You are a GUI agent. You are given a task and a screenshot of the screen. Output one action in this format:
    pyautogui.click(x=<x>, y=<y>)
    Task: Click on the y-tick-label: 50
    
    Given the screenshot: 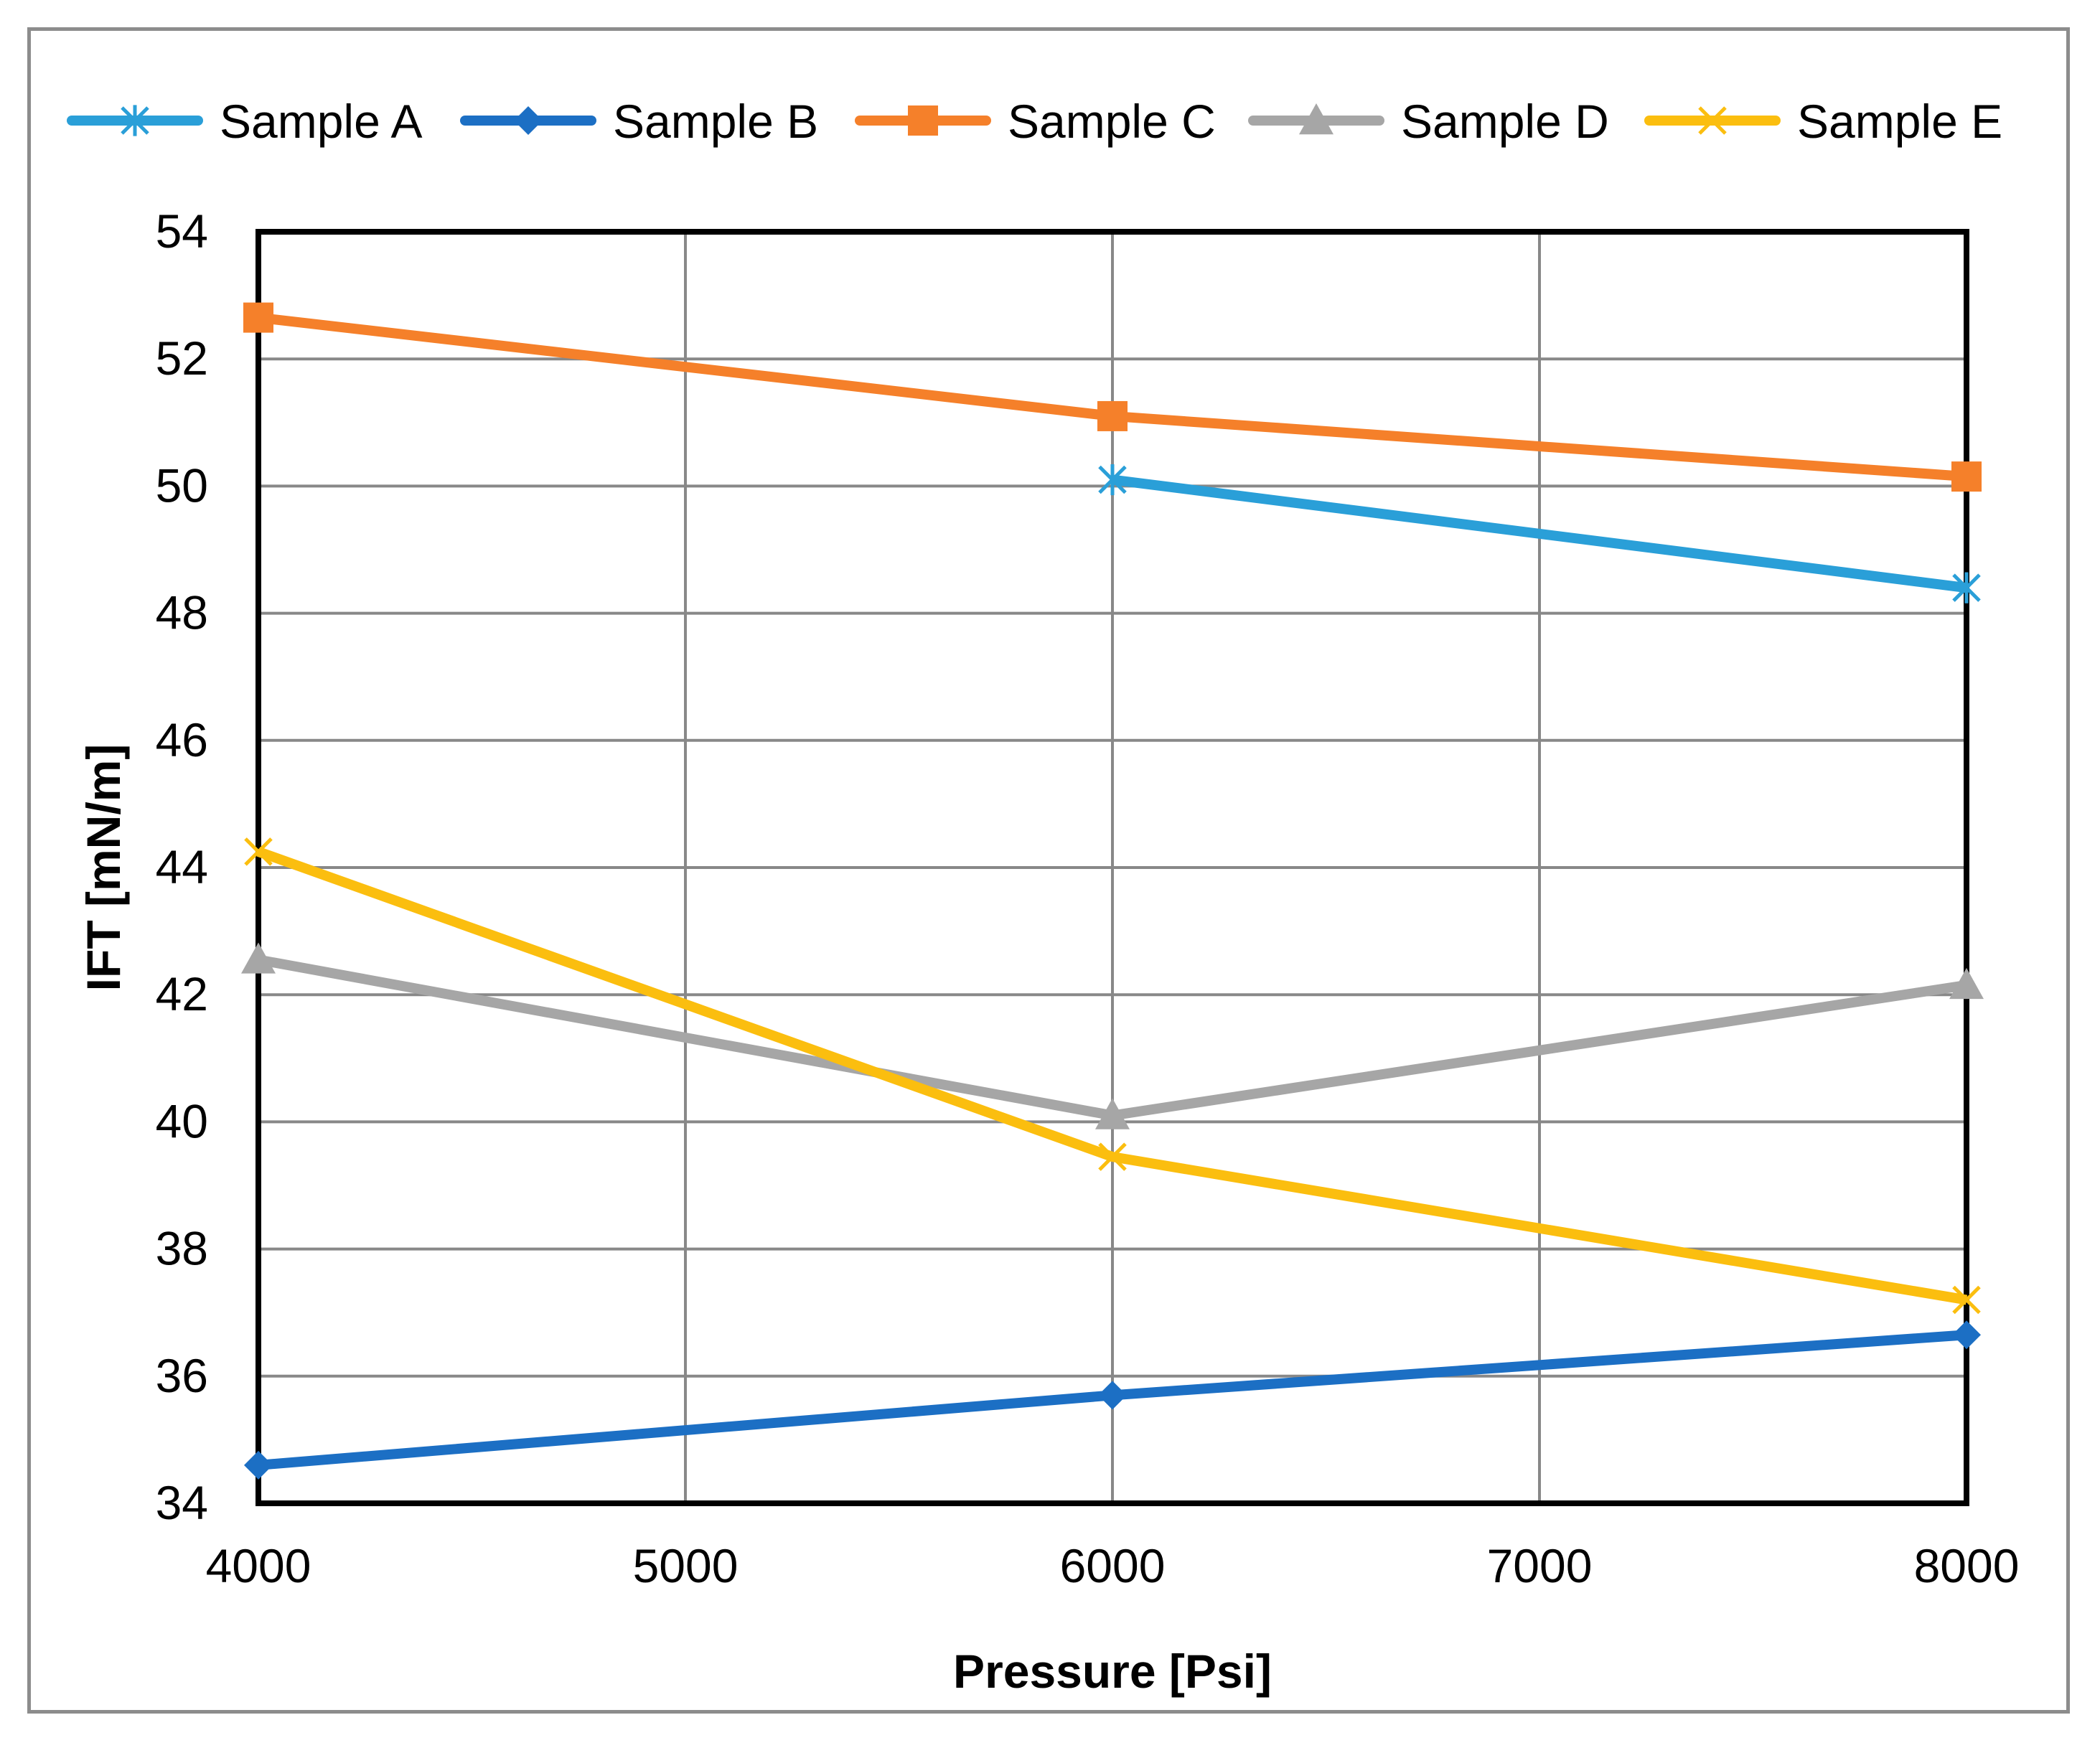 What is the action you would take?
    pyautogui.click(x=182, y=486)
    